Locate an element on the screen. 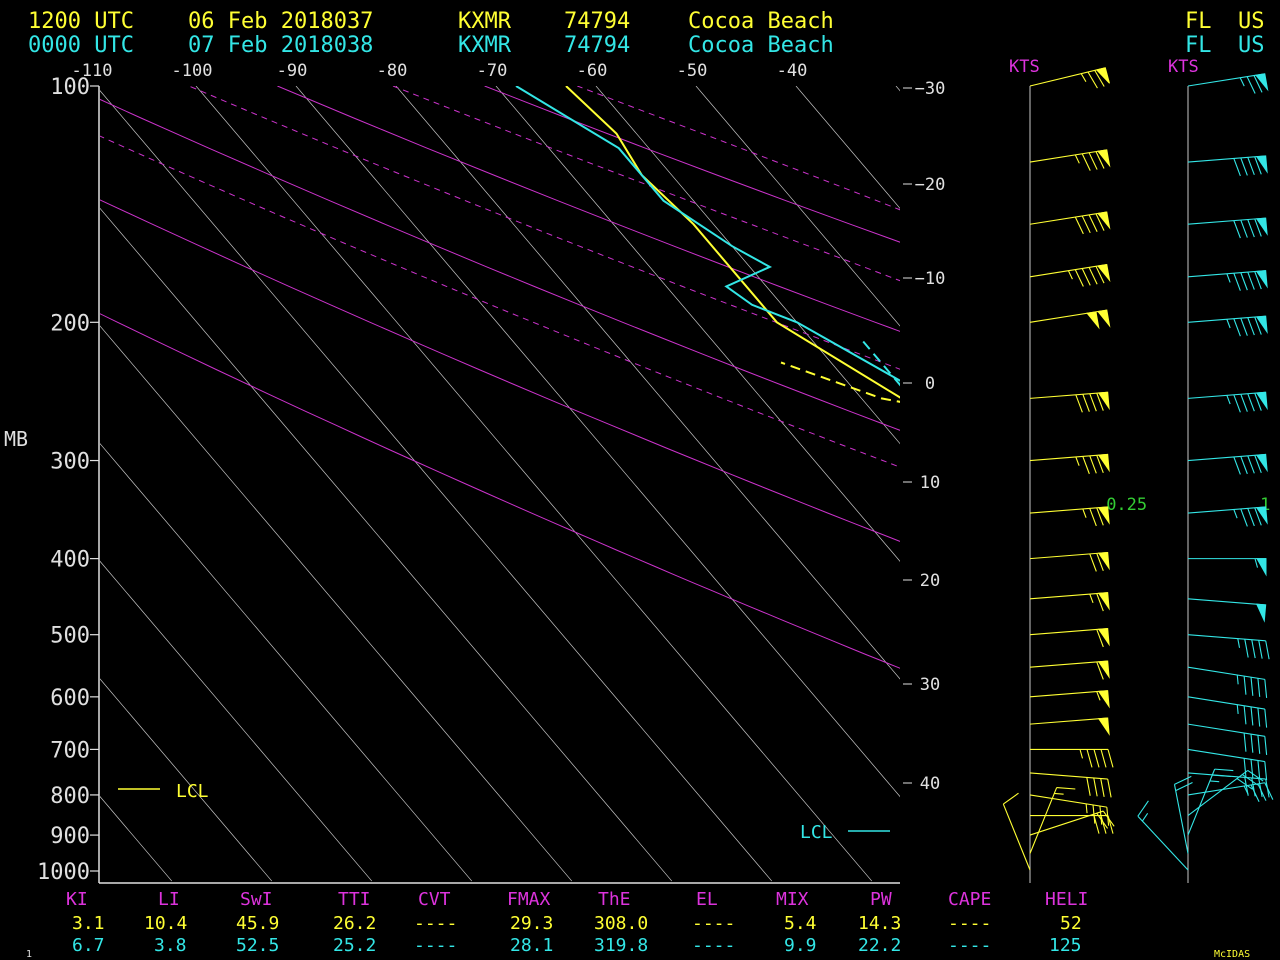 Image resolution: width=1280 pixels, height=960 pixels. pressure-tick-labels: 100 200 300 400 500 600 700 800 900 1000 is located at coordinates (68, 480).